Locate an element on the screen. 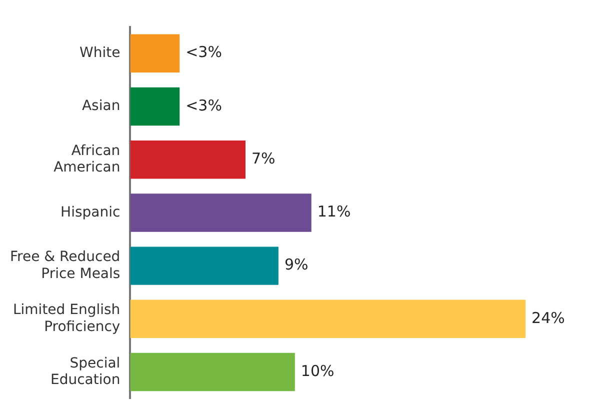 This screenshot has width=594, height=417. y-tick-label: White is located at coordinates (99, 53).